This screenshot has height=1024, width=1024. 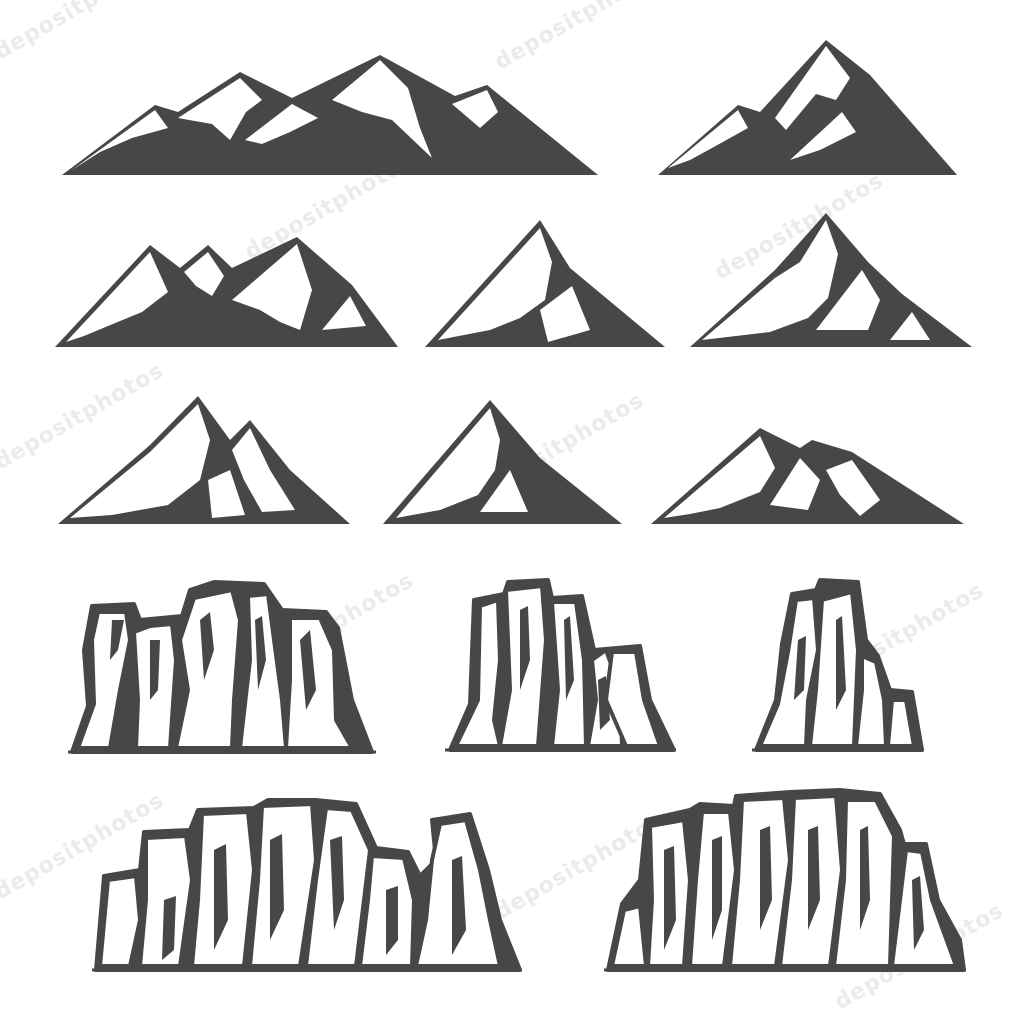 What do you see at coordinates (785, 880) in the screenshot?
I see `cliff-range-right` at bounding box center [785, 880].